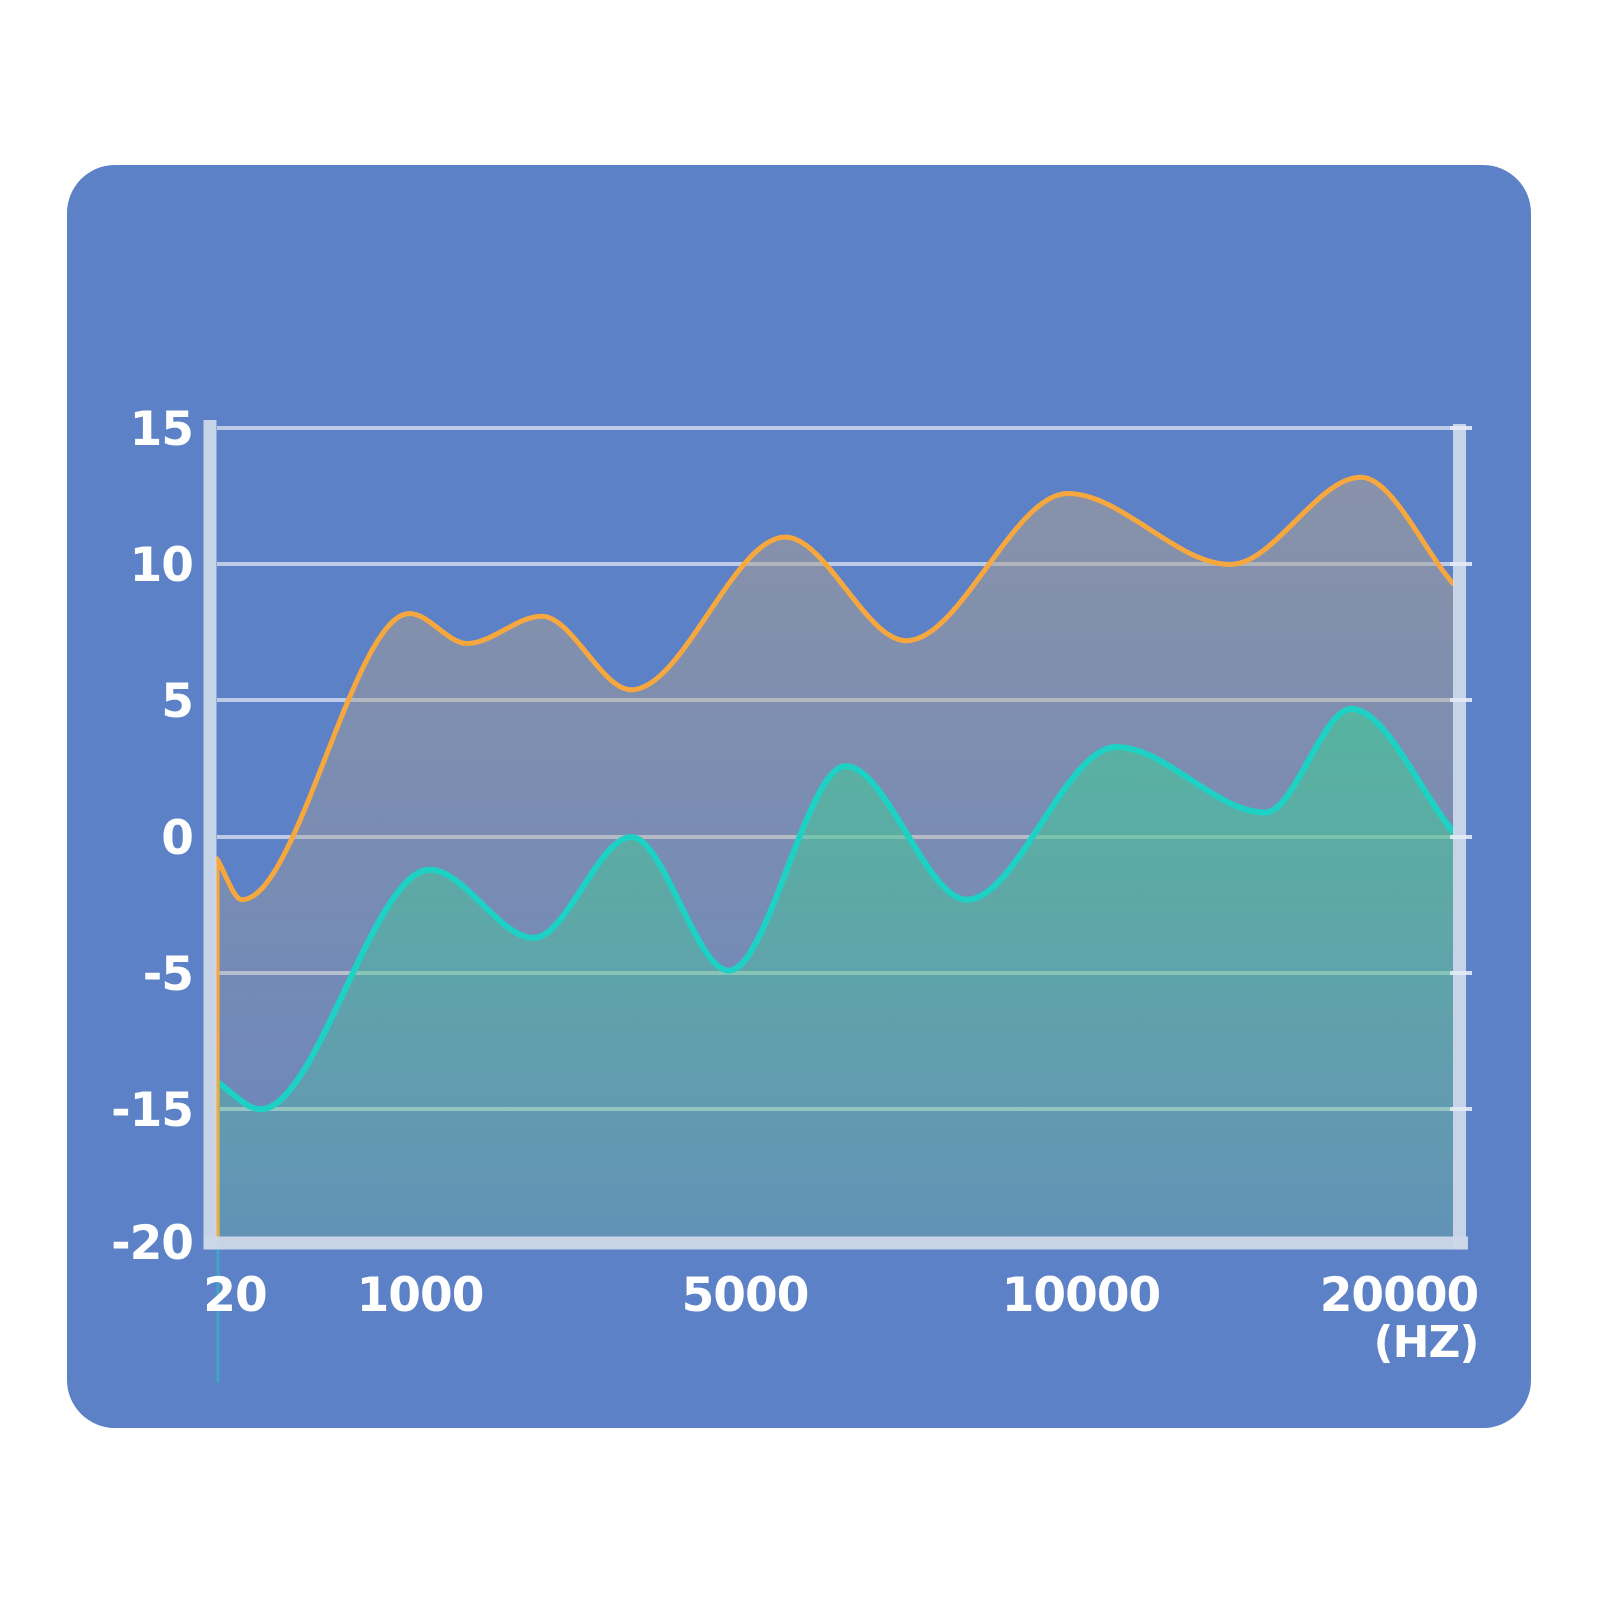  What do you see at coordinates (1081, 1295) in the screenshot?
I see `x-tick-label: 10000` at bounding box center [1081, 1295].